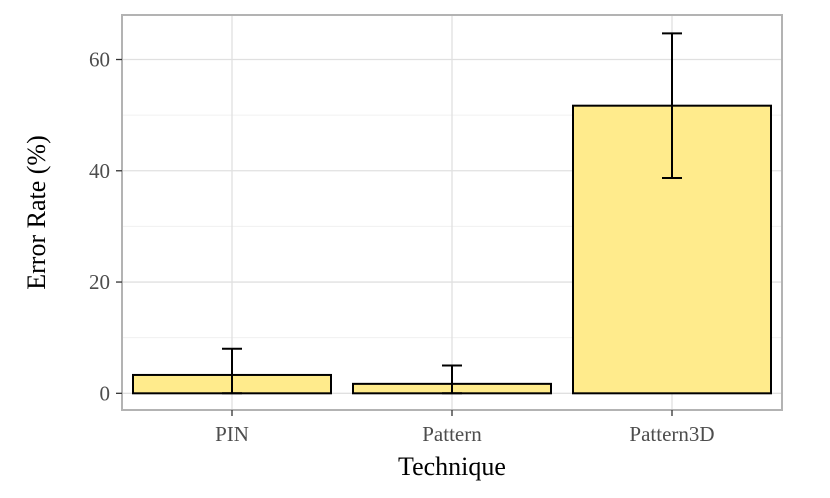 The image size is (830, 498). I want to click on x-axis-tick-labels: PIN Pattern Pattern3D, so click(465, 434).